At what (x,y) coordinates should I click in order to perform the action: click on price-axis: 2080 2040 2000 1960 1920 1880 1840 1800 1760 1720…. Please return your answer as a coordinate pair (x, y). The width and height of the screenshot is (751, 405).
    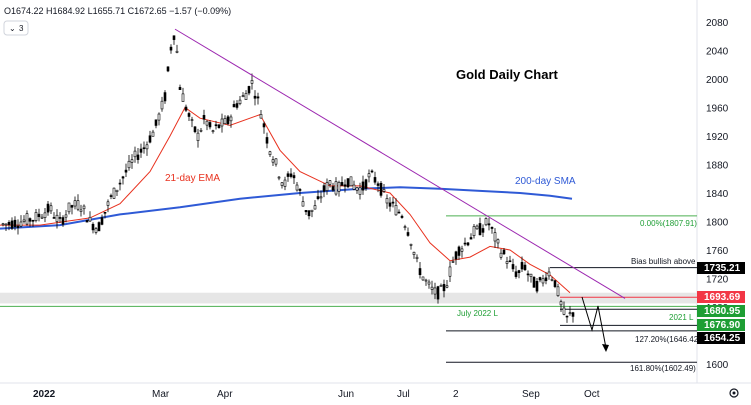
    Looking at the image, I should click on (717, 194).